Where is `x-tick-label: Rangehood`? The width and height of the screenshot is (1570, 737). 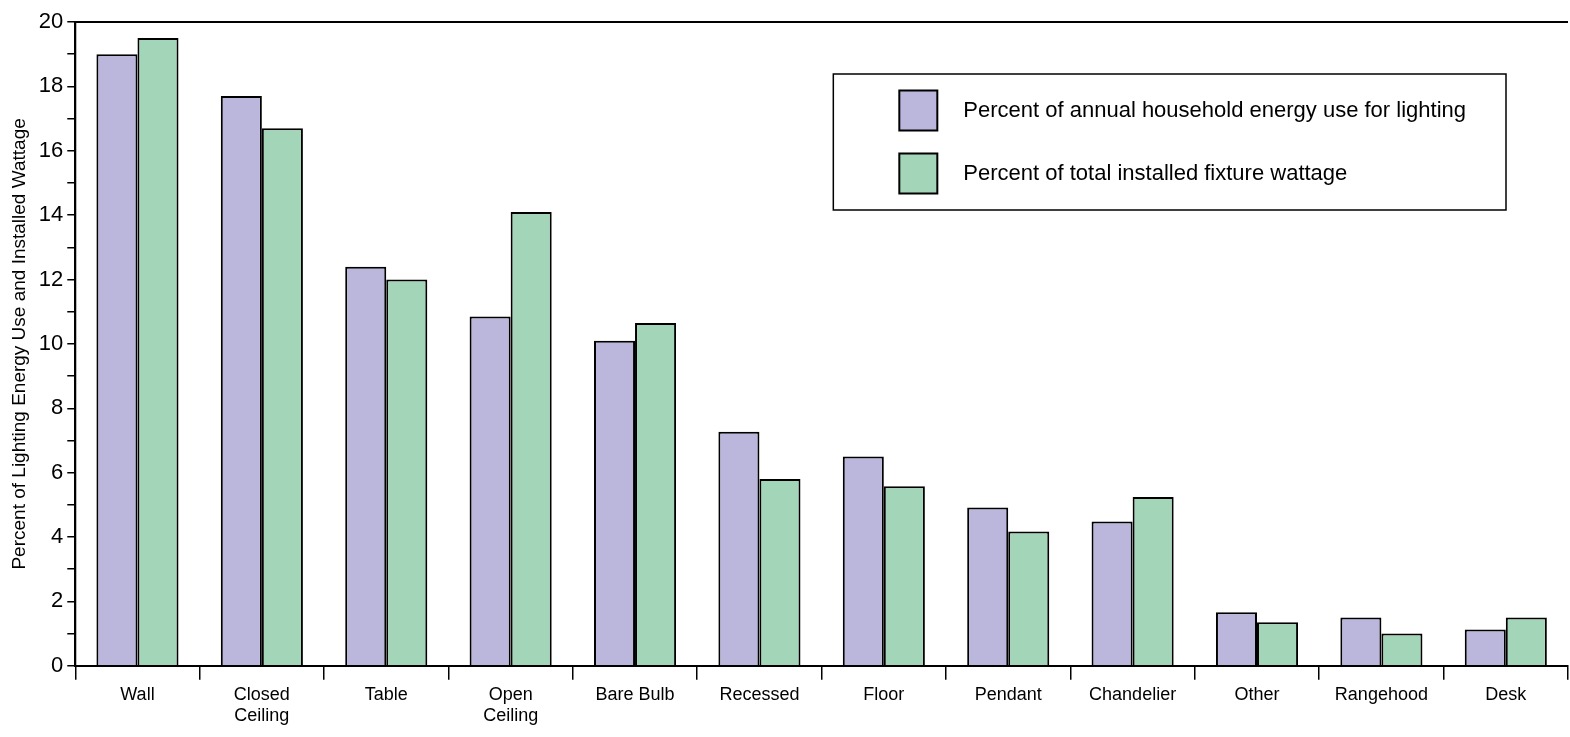 x-tick-label: Rangehood is located at coordinates (1381, 693).